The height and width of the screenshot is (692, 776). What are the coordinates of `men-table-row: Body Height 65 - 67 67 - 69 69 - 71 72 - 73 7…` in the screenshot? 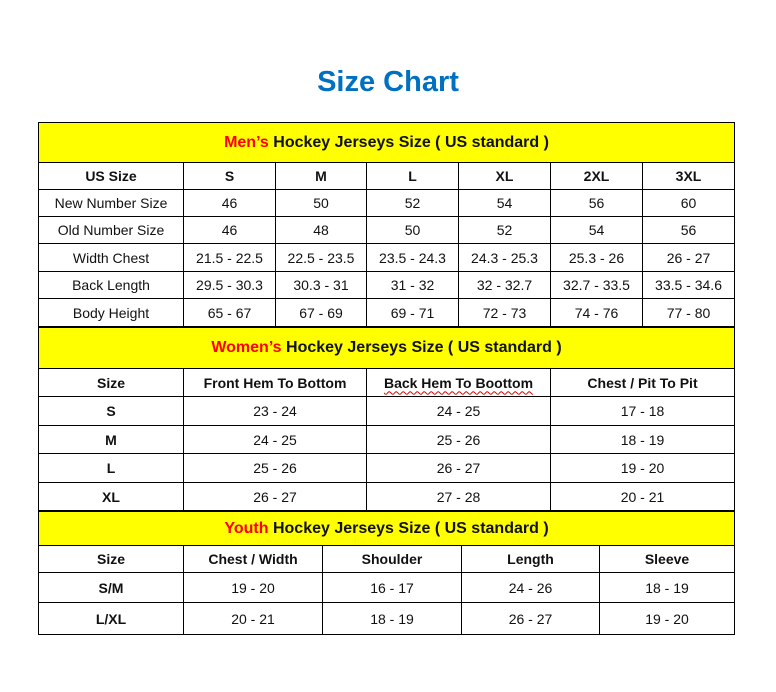 It's located at (387, 312).